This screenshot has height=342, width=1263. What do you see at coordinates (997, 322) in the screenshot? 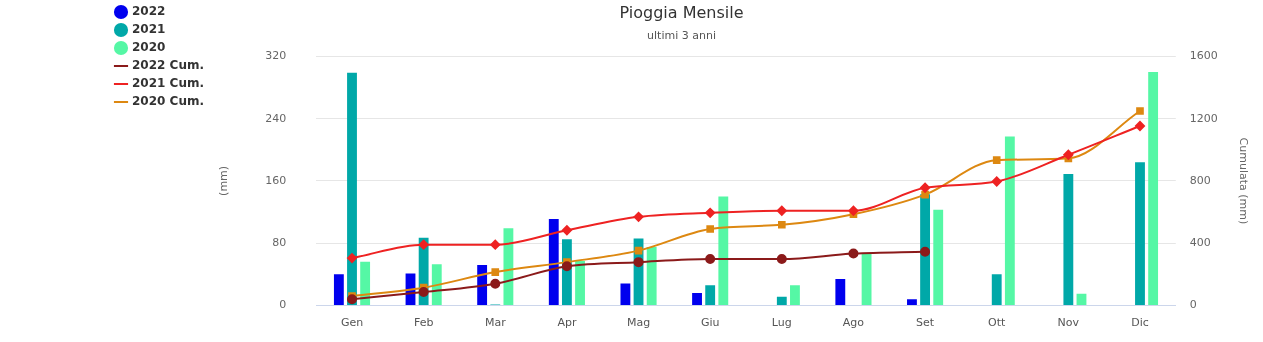
I see `x-tick-label: Ott` at bounding box center [997, 322].